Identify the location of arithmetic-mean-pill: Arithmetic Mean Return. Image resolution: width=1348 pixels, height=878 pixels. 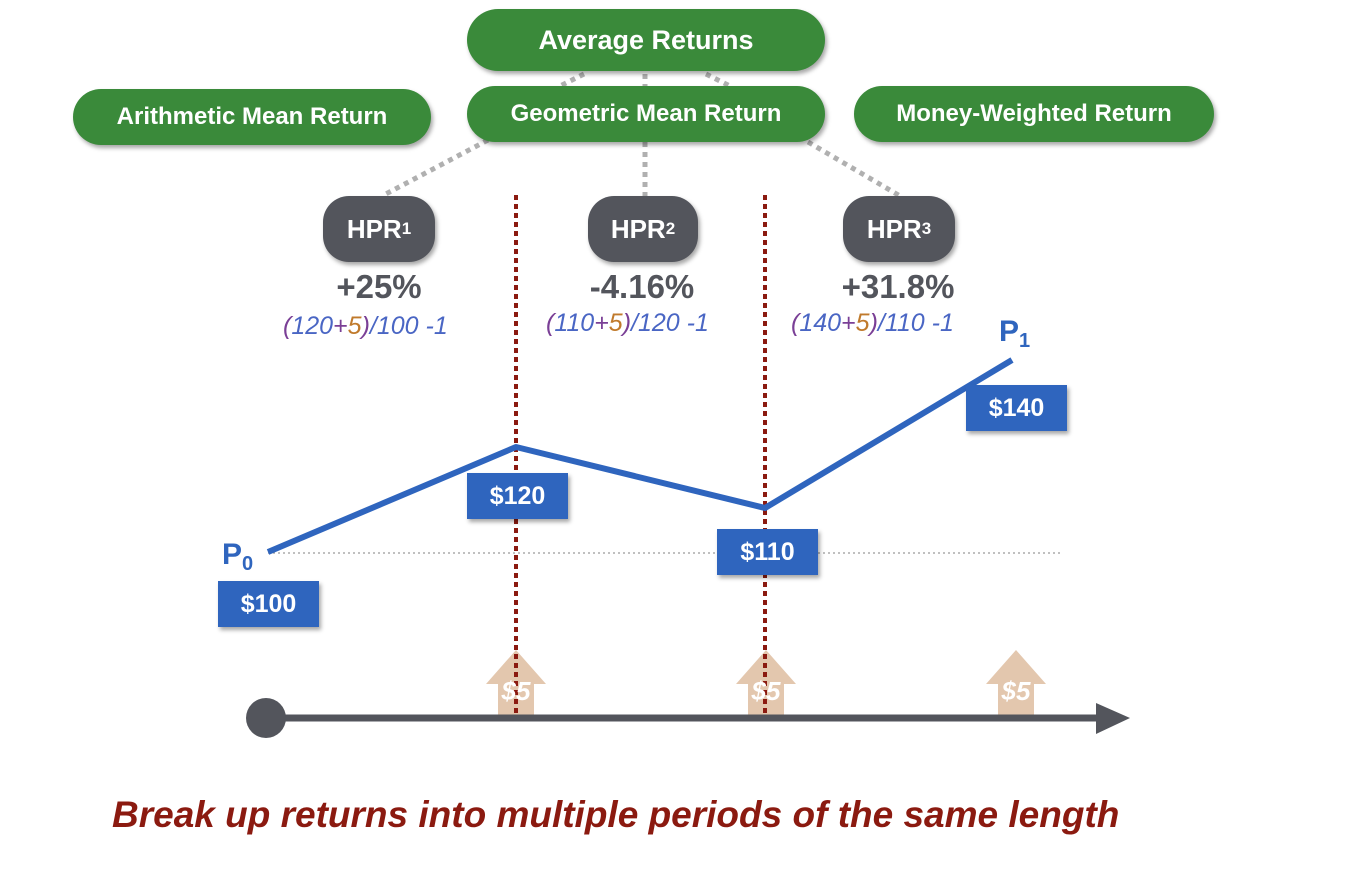
(252, 117).